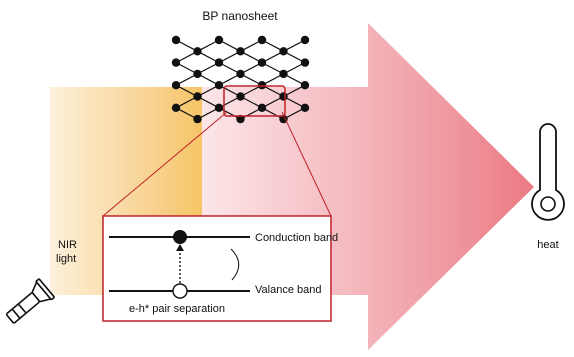 The width and height of the screenshot is (574, 357). What do you see at coordinates (66, 259) in the screenshot?
I see `nir-light-label-line2: light` at bounding box center [66, 259].